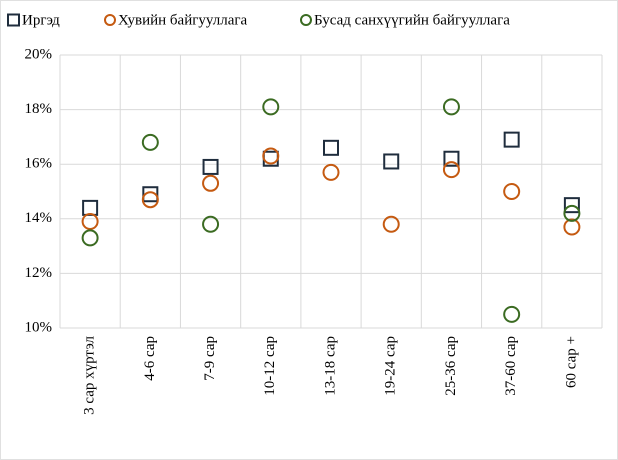  Describe the element at coordinates (412, 20) in the screenshot. I see `legend-label: Бусад санхүүгийн байгууллага` at that location.